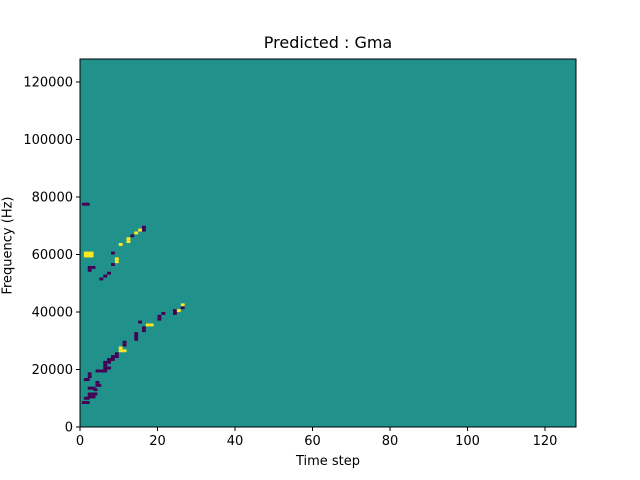 The image size is (640, 480). Describe the element at coordinates (52, 370) in the screenshot. I see `y-tick-label: 20000` at that location.